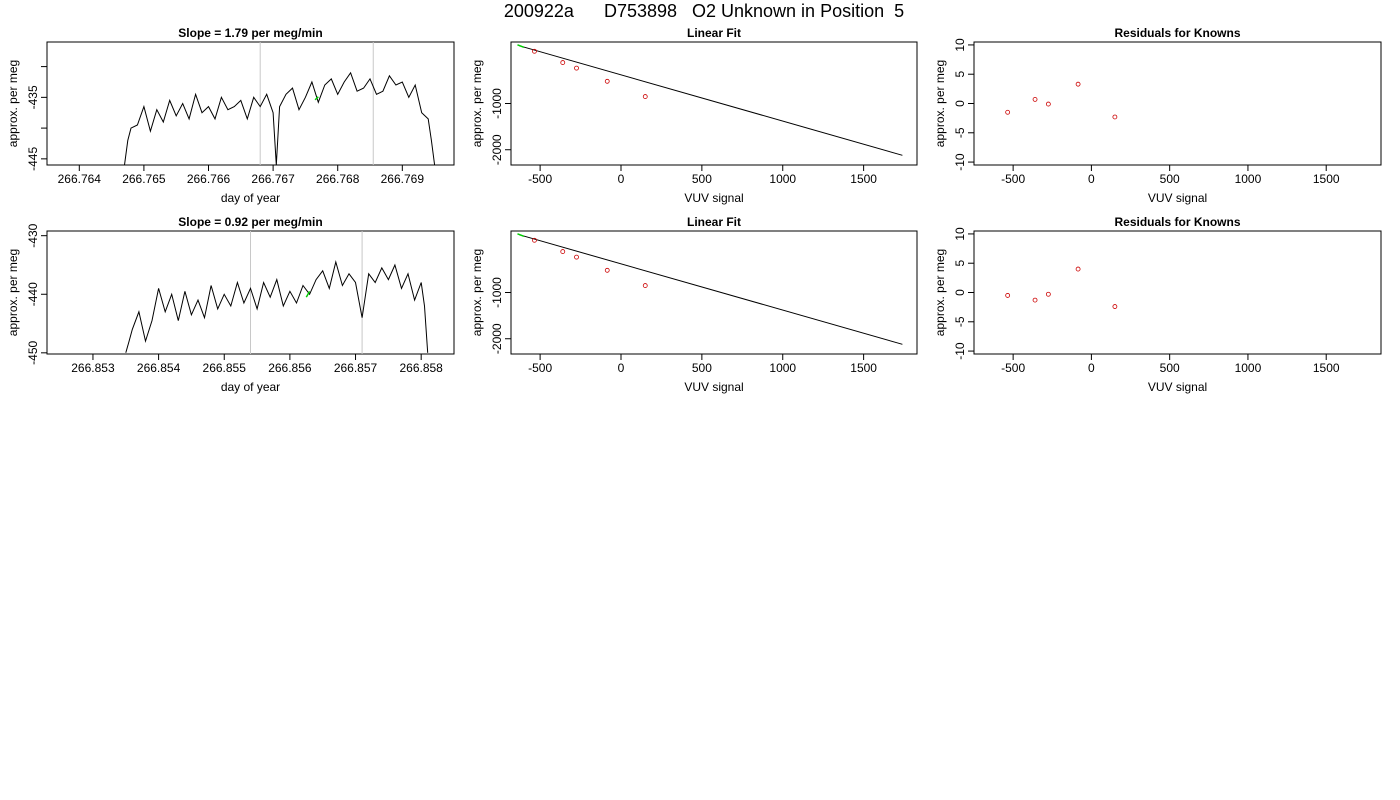  Describe the element at coordinates (33, 235) in the screenshot. I see `y-tick-label: -430` at that location.